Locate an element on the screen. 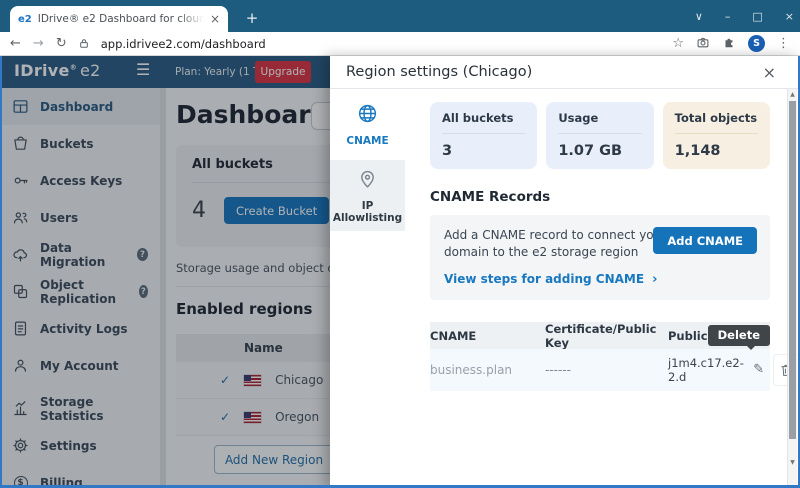 The height and width of the screenshot is (488, 800). sidebar-item-activity-logs: Activity Logs is located at coordinates (80, 328).